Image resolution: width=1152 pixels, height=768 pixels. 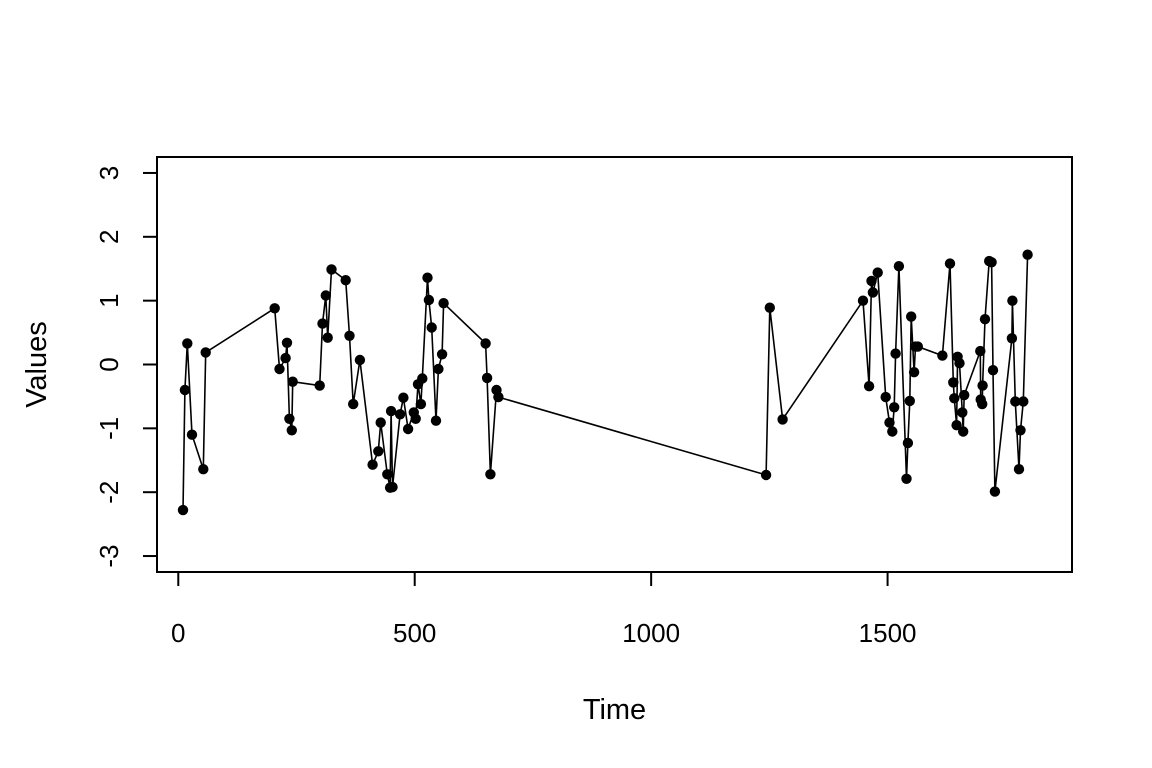 What do you see at coordinates (126, 367) in the screenshot?
I see `y-axis: -3 -2 -1 0 1 2 3` at bounding box center [126, 367].